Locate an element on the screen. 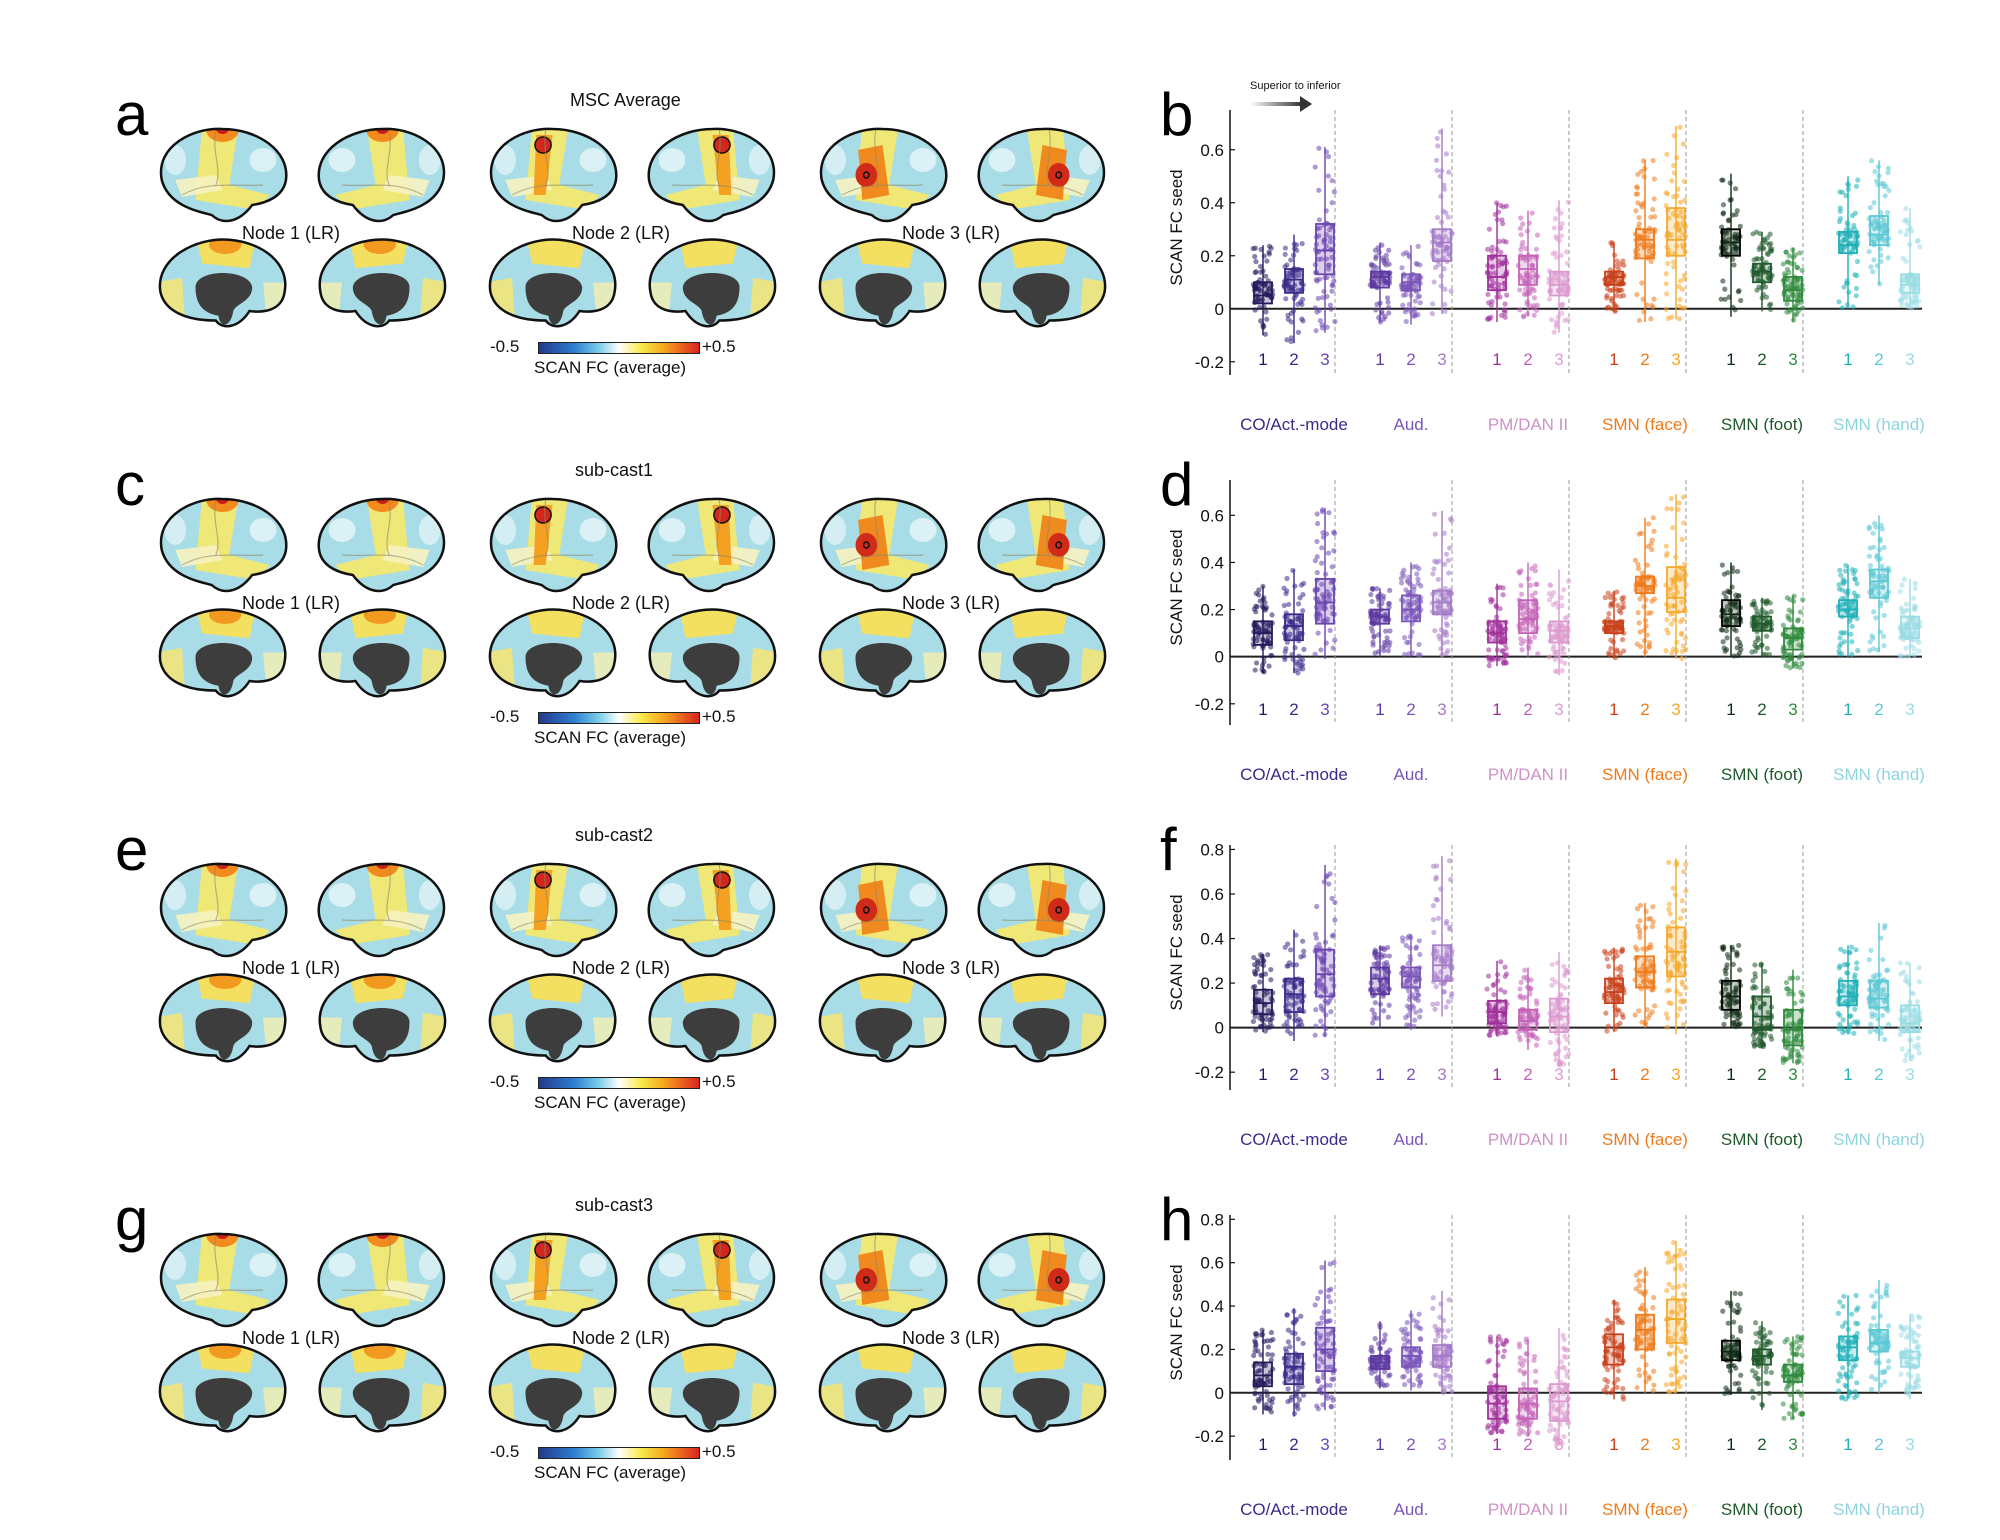 Image resolution: width=2000 pixels, height=1540 pixels. subcategory-label: 2 is located at coordinates (1293, 1074).